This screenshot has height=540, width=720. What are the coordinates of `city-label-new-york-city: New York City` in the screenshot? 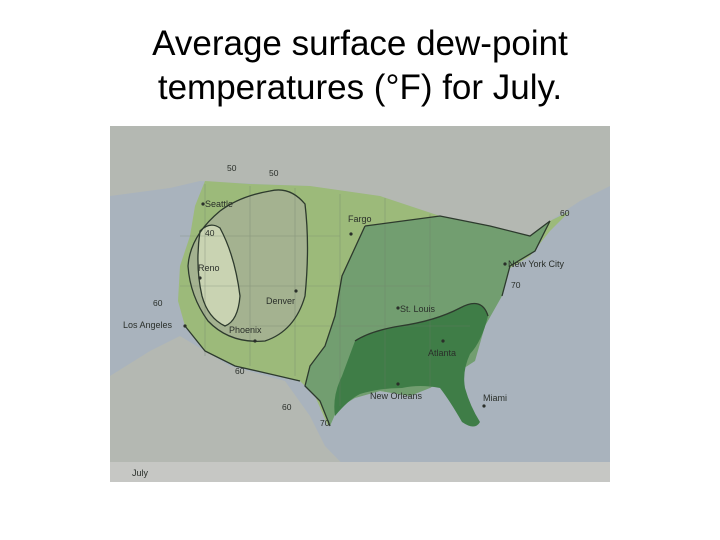 It's located at (536, 264).